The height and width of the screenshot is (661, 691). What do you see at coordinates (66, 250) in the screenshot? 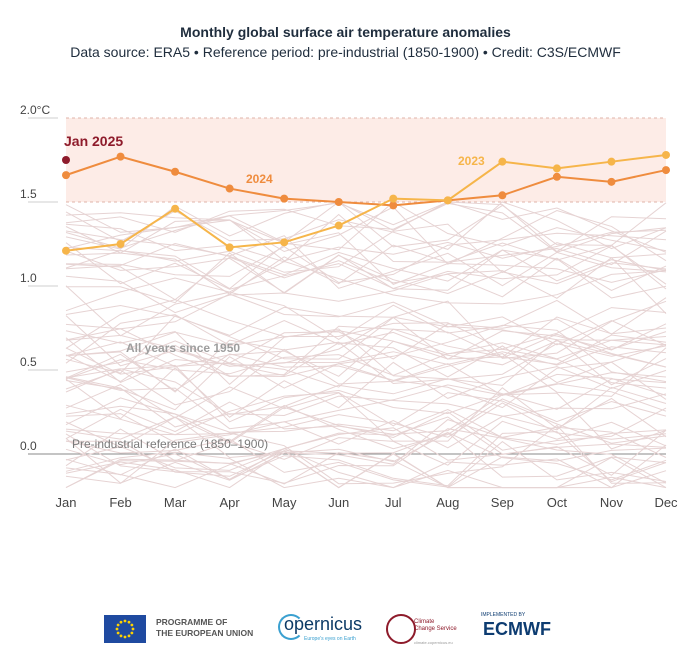
I see `data-point-2023-jan` at bounding box center [66, 250].